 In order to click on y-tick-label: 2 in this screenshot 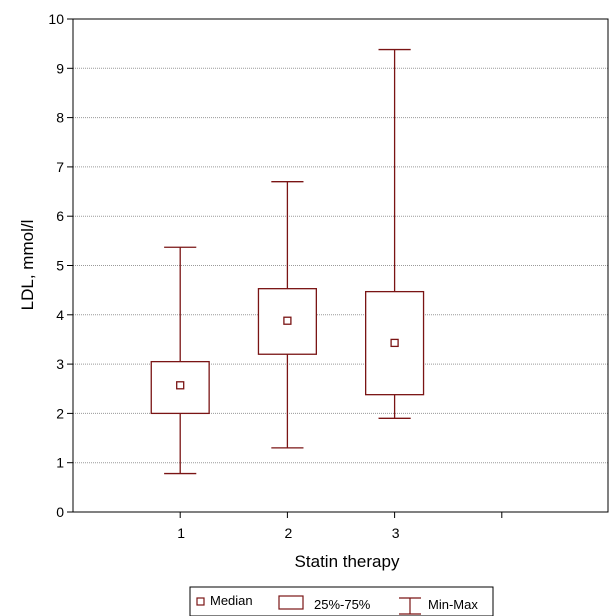, I will do `click(60, 413)`.